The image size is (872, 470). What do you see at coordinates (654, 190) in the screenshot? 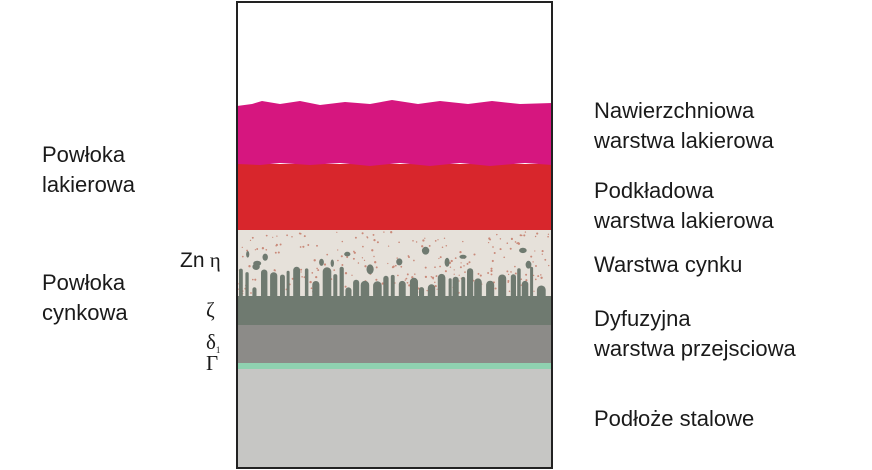
I see `label-primer-coat-line1: Podkładowa` at bounding box center [654, 190].